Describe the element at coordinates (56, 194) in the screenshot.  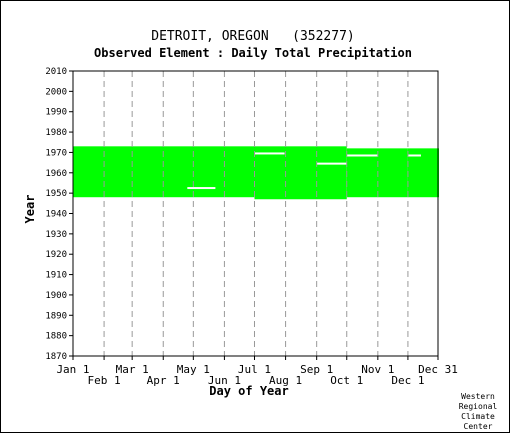
I see `y-tick-label: 1950` at that location.